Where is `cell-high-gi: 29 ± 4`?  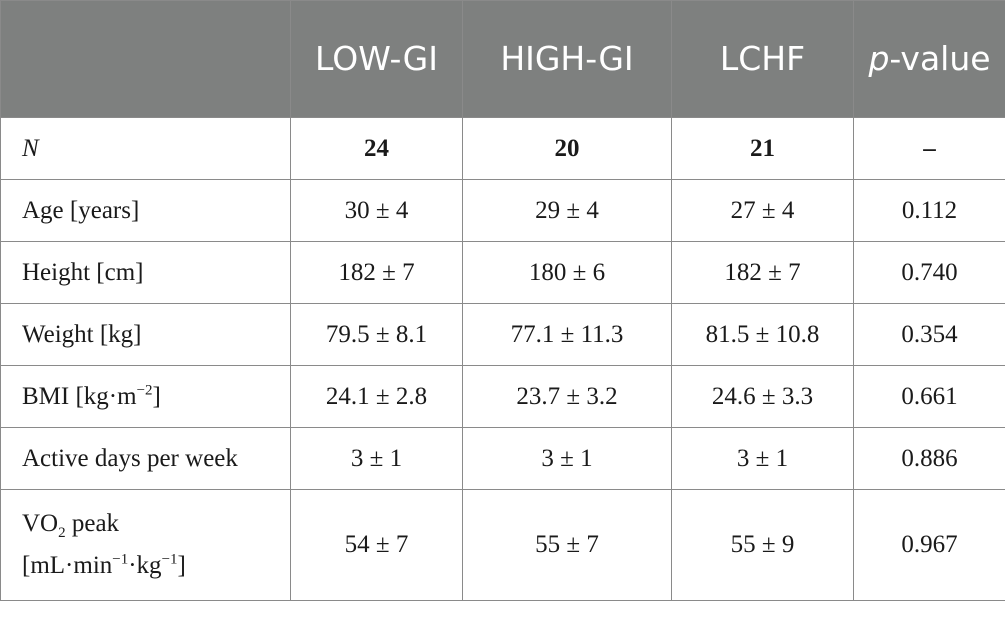 cell-high-gi: 29 ± 4 is located at coordinates (567, 210).